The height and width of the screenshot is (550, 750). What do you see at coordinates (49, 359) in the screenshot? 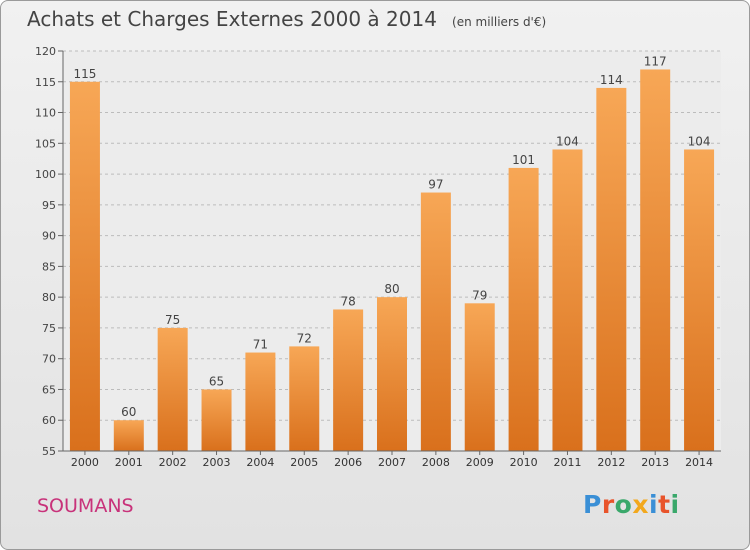
I see `y-tick-label: 70` at bounding box center [49, 359].